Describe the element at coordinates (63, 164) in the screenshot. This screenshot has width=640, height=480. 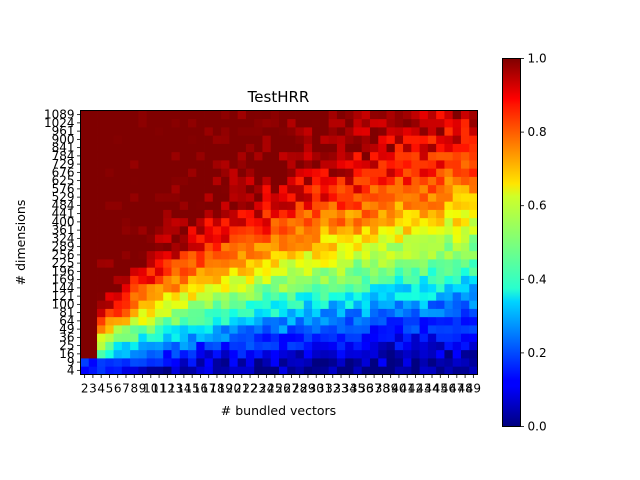
I see `y-tick-label: 729` at that location.